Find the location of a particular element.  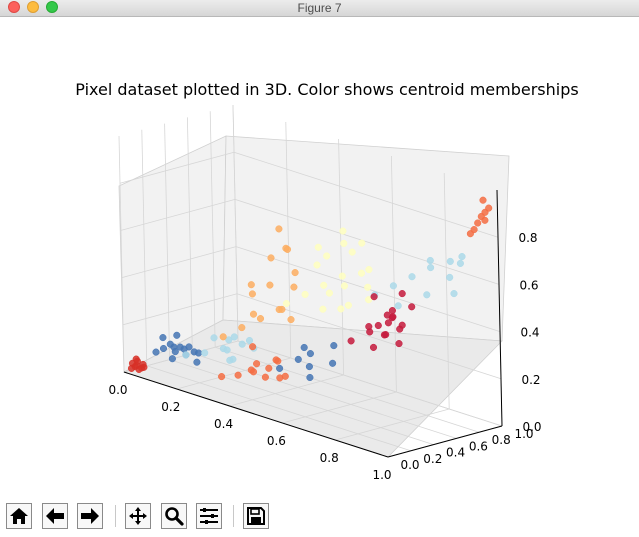

back-arrow-icon is located at coordinates (55, 516).